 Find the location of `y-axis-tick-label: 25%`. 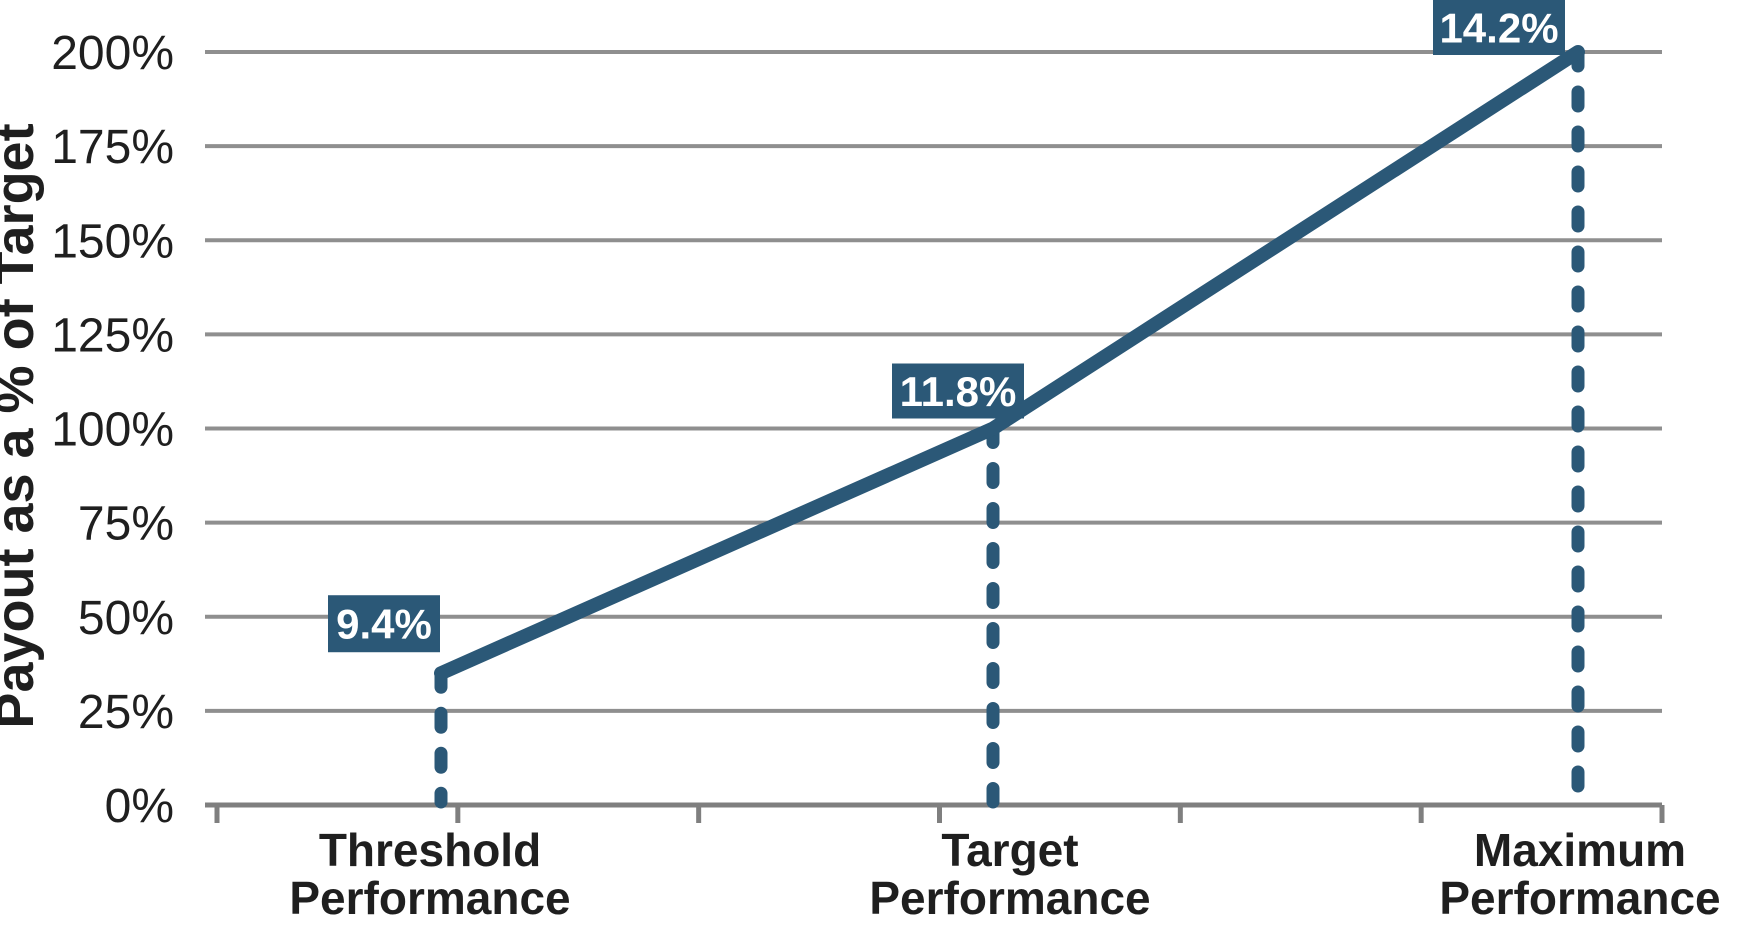

y-axis-tick-label: 25% is located at coordinates (126, 712).